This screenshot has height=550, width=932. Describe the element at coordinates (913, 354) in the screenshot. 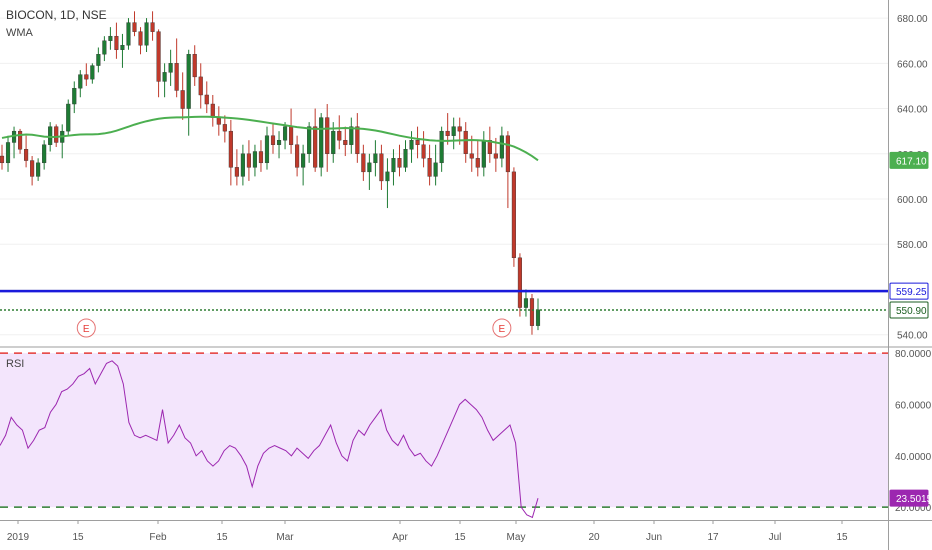

I see `rsi-tick-label: 80.0000` at that location.